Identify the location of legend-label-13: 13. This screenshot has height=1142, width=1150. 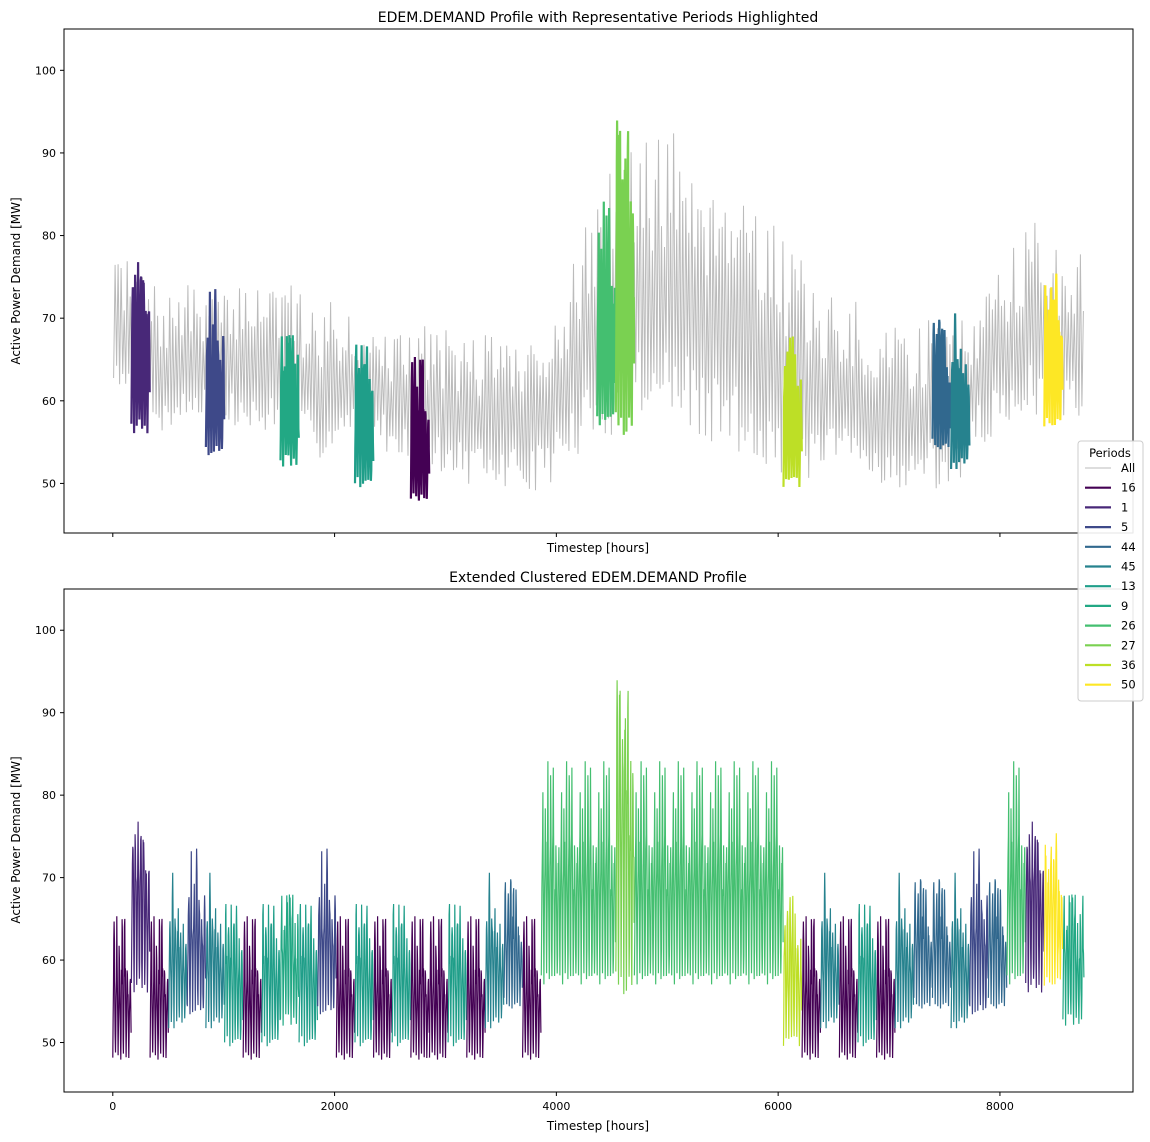
(1128, 586).